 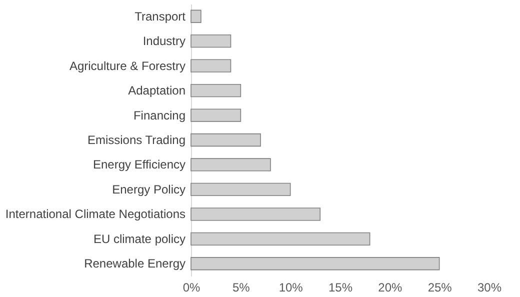 I want to click on y-tick-label: Agriculture & Forestry, so click(x=127, y=65).